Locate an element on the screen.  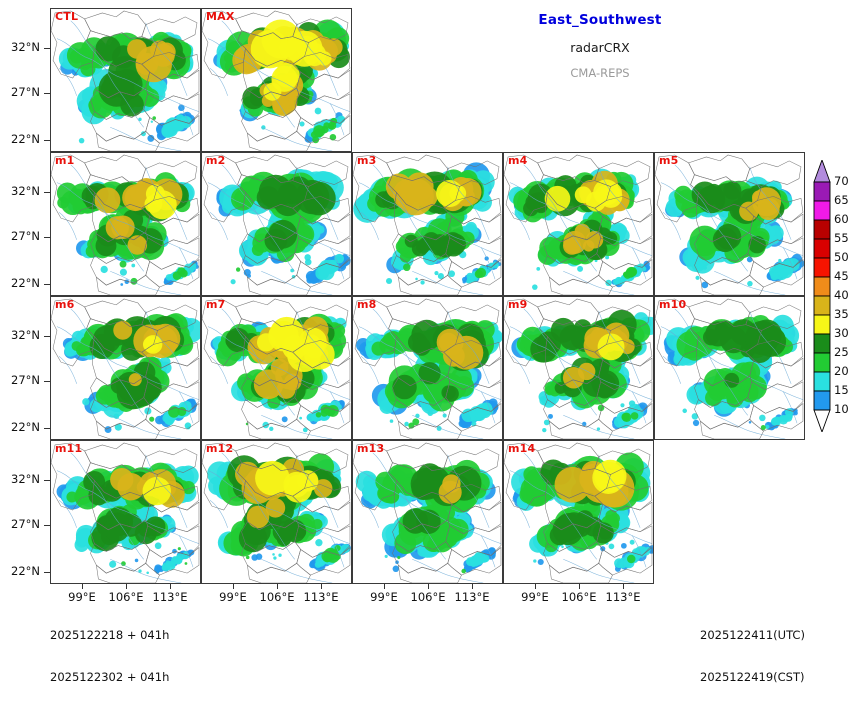
colorbar-label: 25 is located at coordinates (841, 352).